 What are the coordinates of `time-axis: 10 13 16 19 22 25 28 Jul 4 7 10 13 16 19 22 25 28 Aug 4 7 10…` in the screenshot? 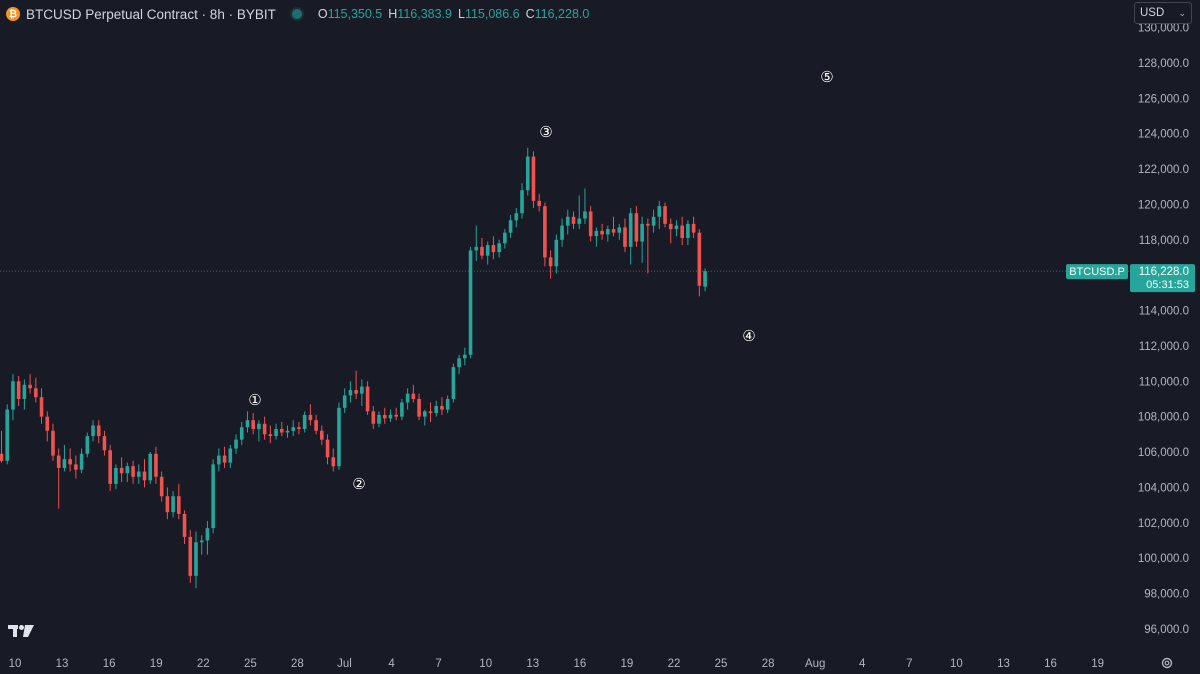 It's located at (556, 664).